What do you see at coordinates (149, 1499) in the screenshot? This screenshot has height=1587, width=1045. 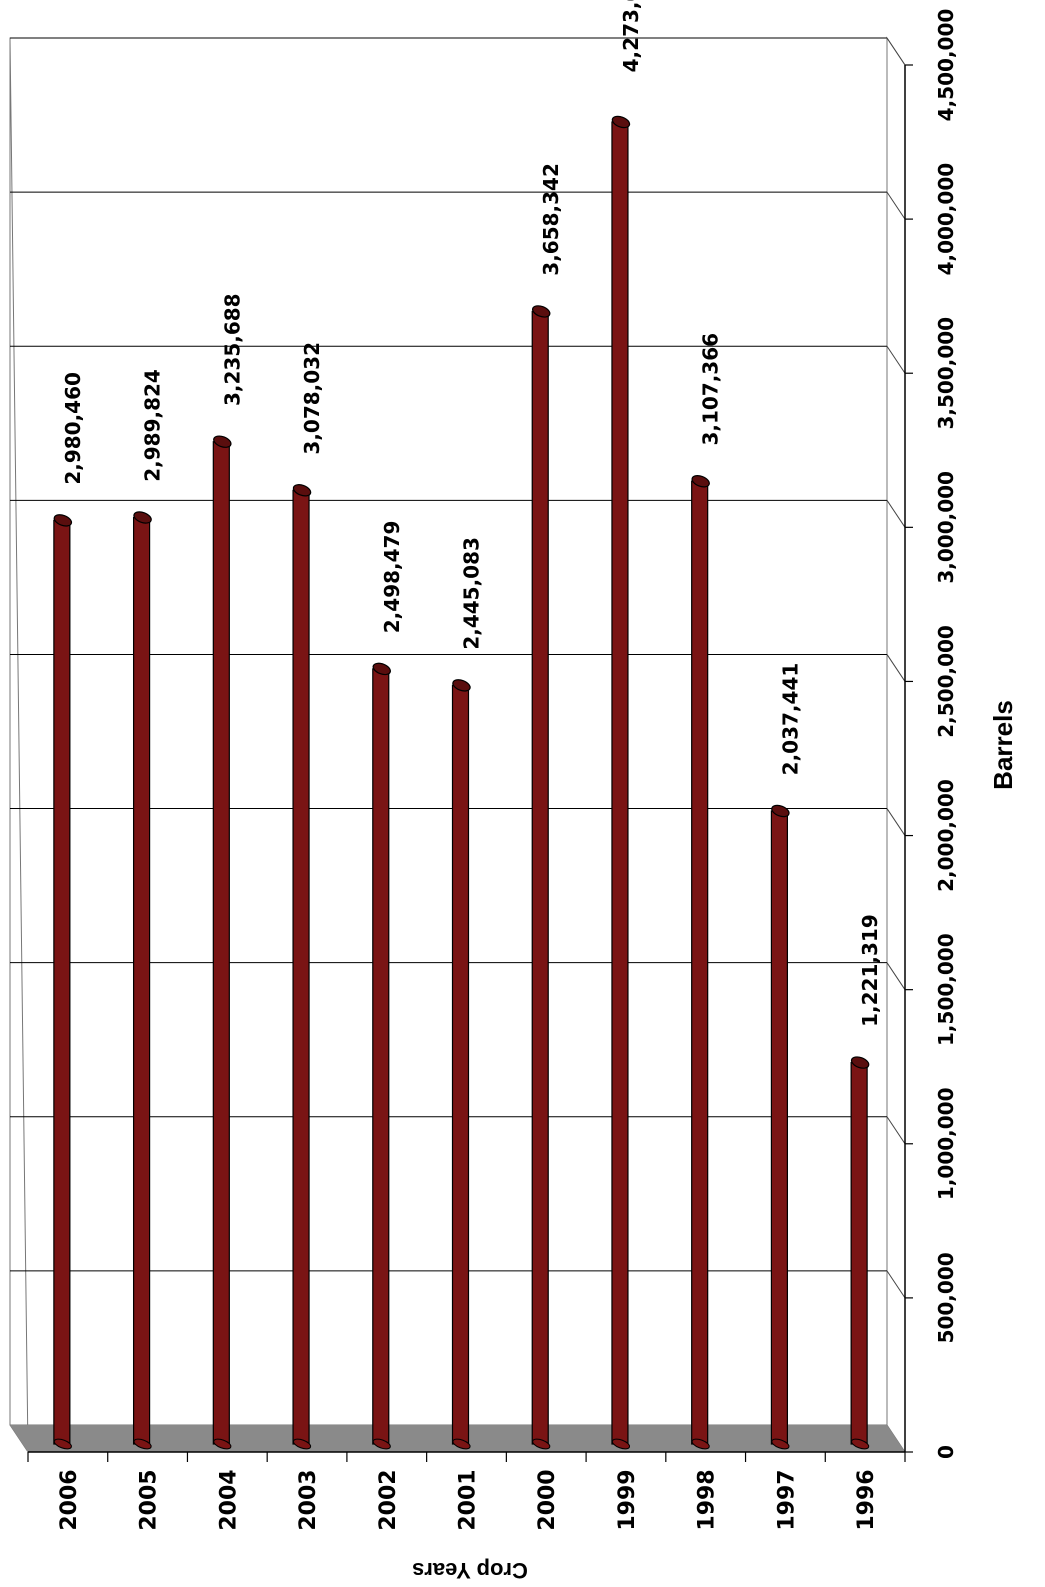 I see `category-tick-label: 2005` at bounding box center [149, 1499].